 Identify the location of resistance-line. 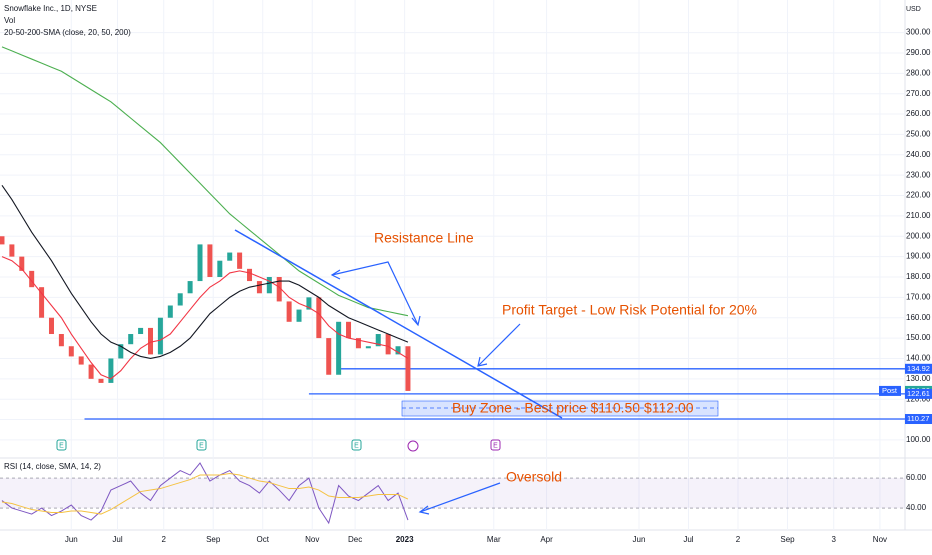
(398, 324).